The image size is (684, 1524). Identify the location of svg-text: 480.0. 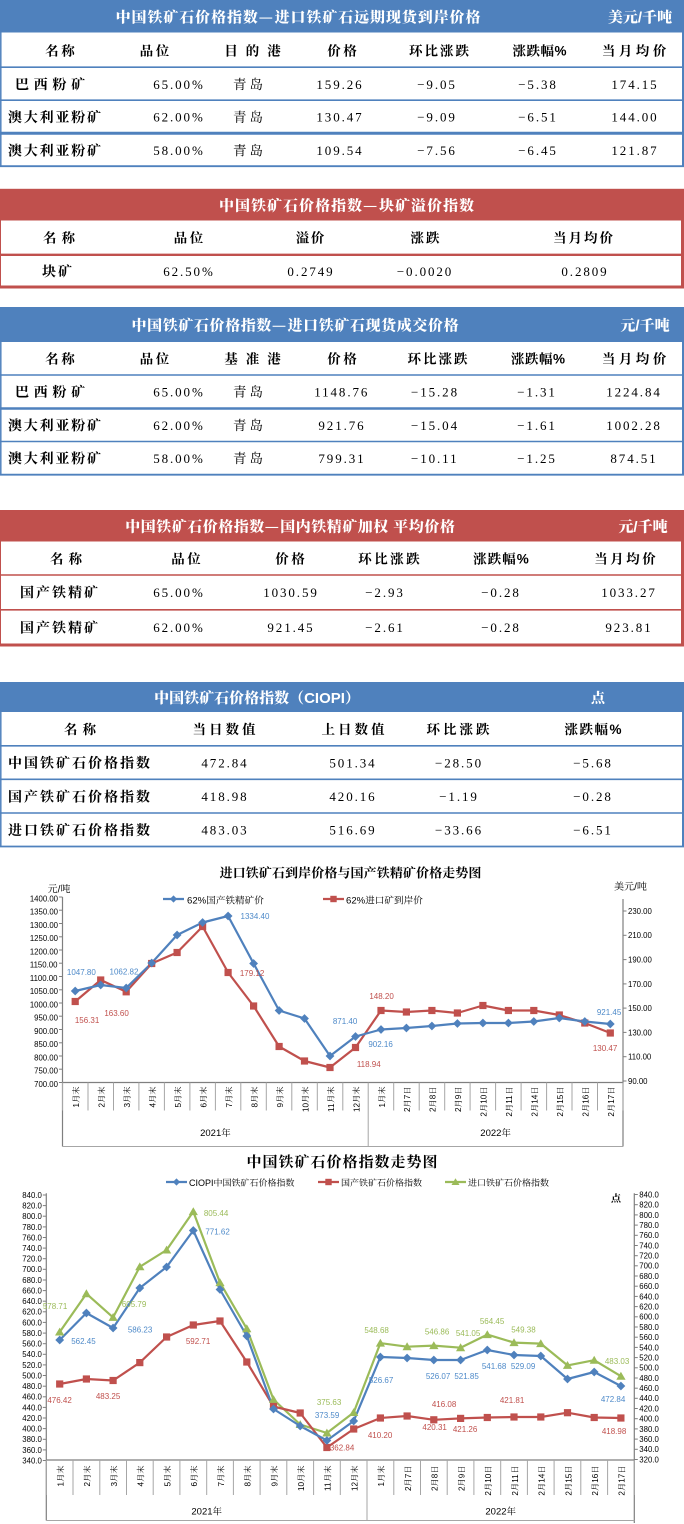
(649, 1378).